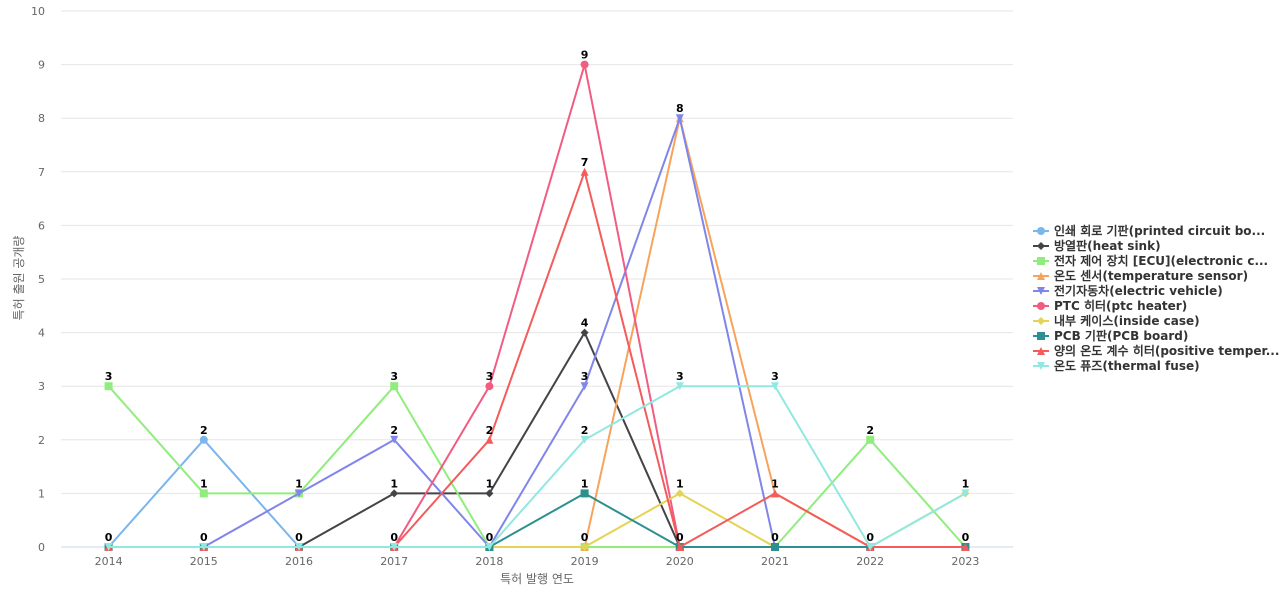  Describe the element at coordinates (1121, 335) in the screenshot. I see `legend-label: PCB 기판(PCB board)` at that location.